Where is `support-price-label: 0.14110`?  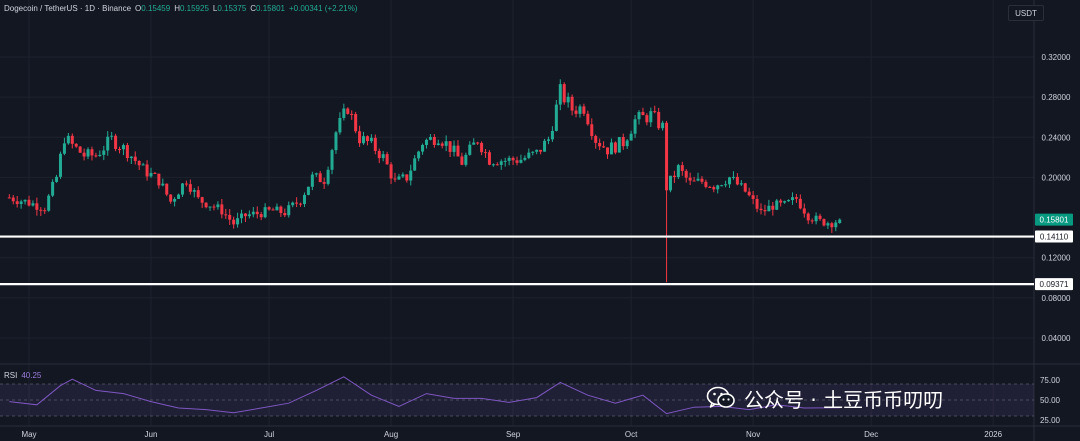 support-price-label: 0.14110 is located at coordinates (1054, 237).